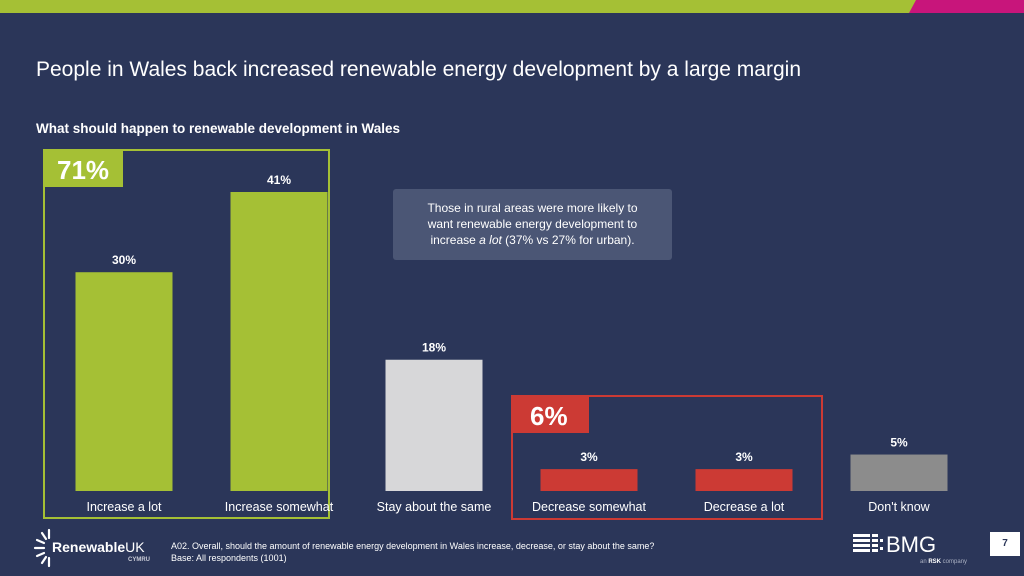 This screenshot has width=1024, height=576. What do you see at coordinates (229, 558) in the screenshot?
I see `footer-base: Base: All respondents (1001)` at bounding box center [229, 558].